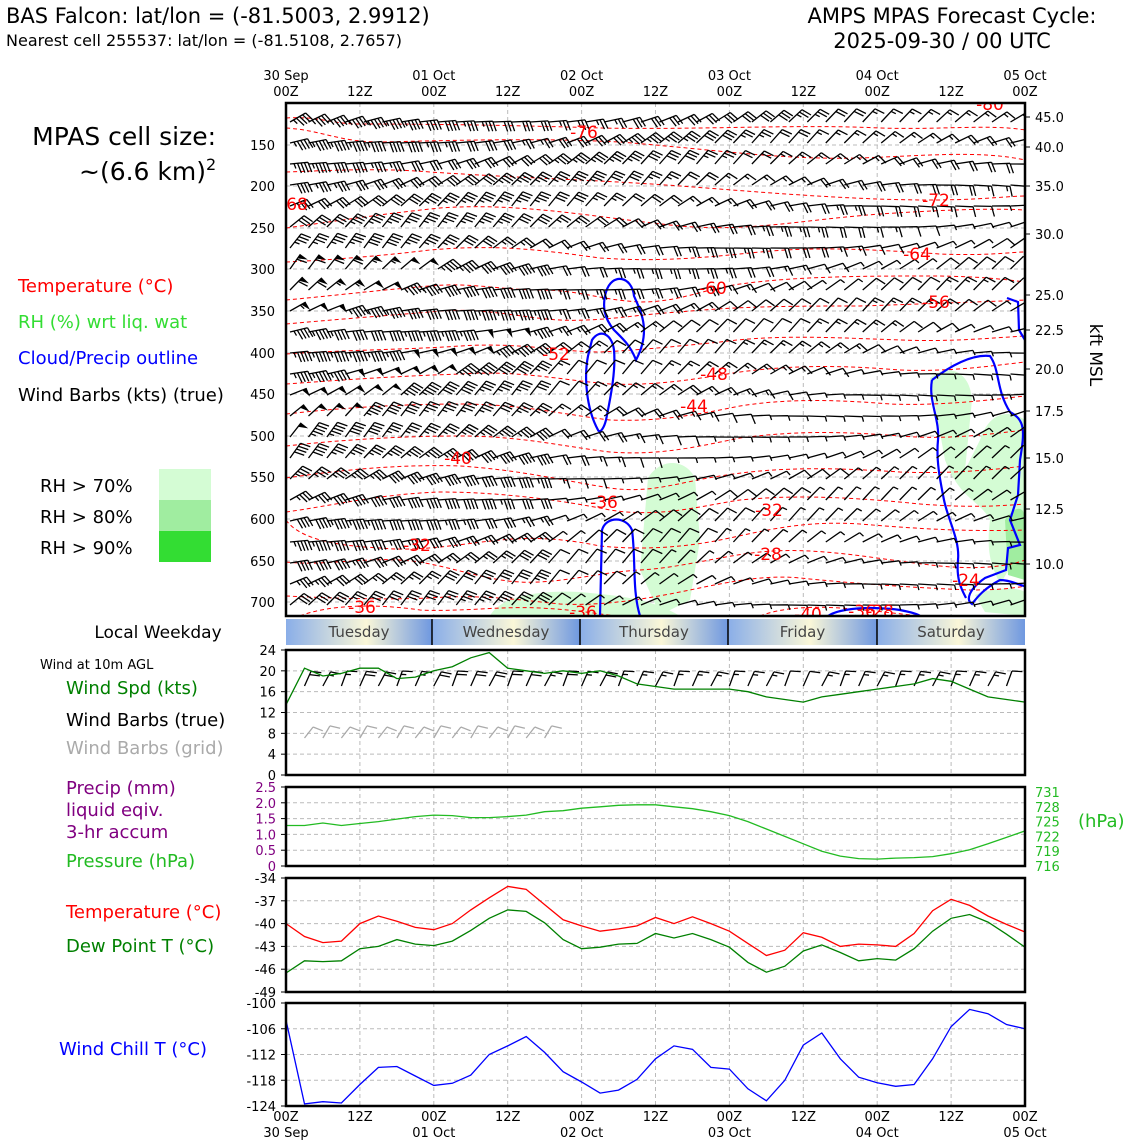 The height and width of the screenshot is (1140, 1140). I want to click on legend-rh70: RH > 70%, so click(86, 486).